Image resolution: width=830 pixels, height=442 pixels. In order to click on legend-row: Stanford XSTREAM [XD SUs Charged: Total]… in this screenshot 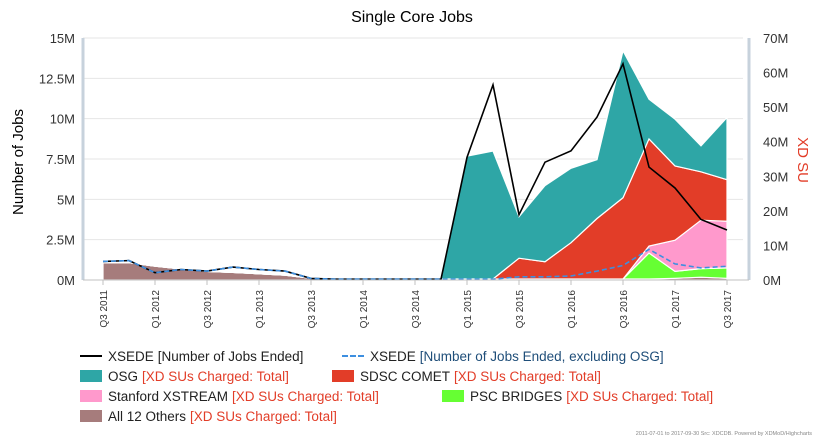, I will do `click(440, 396)`.